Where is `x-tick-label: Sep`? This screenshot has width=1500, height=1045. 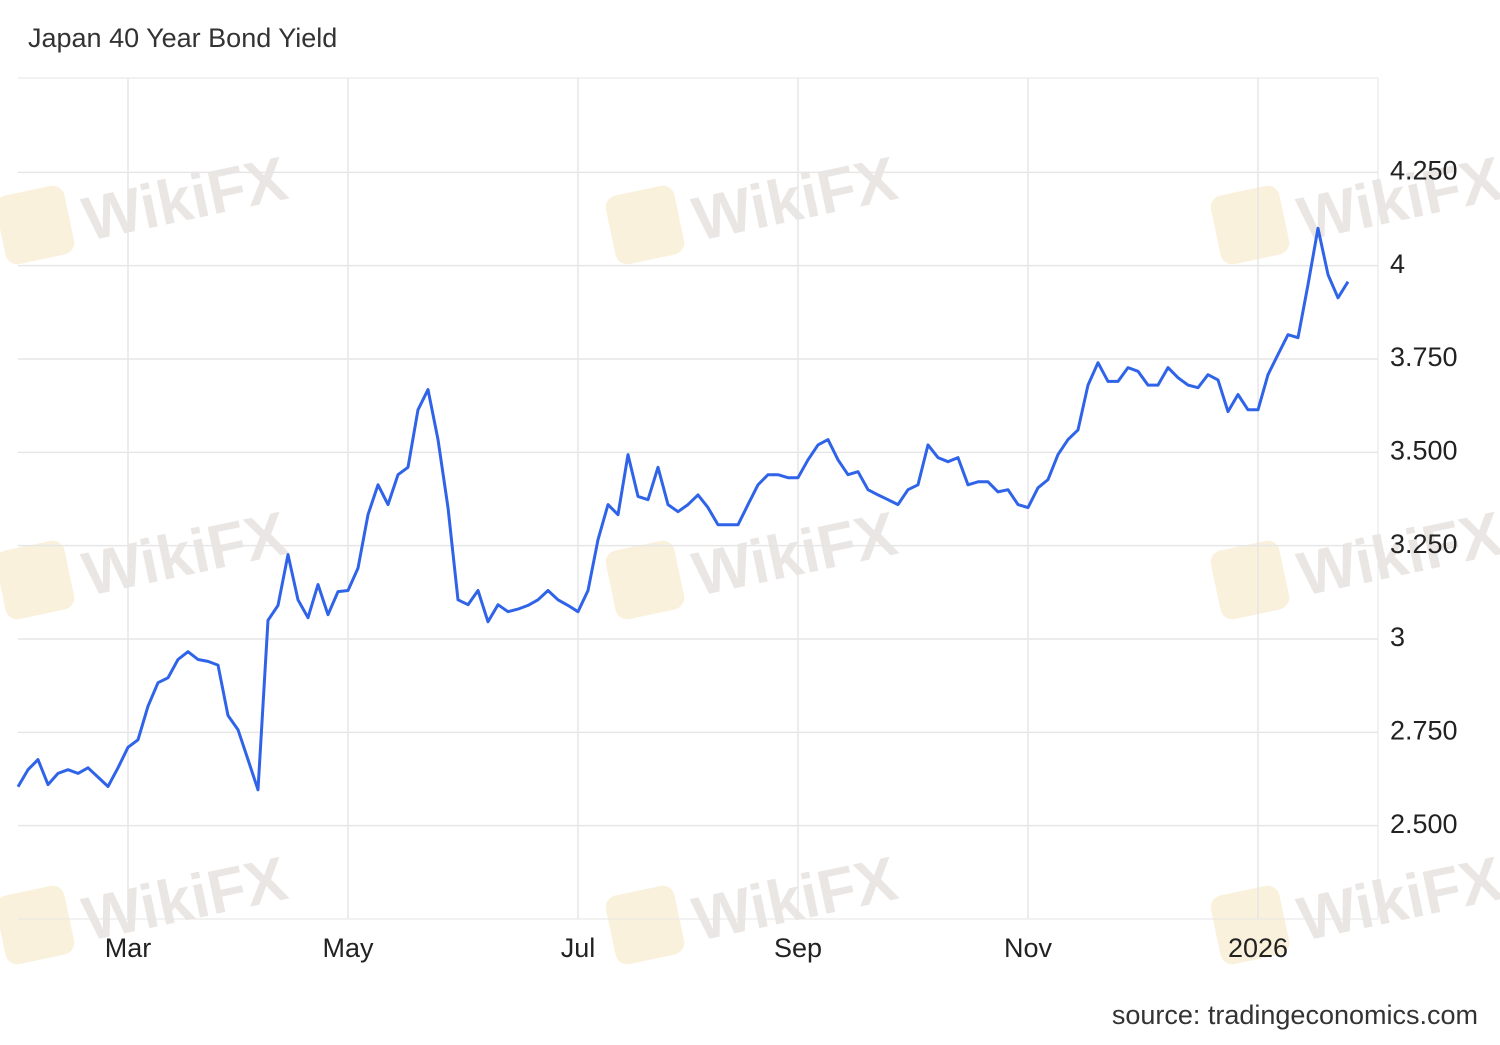
x-tick-label: Sep is located at coordinates (798, 948).